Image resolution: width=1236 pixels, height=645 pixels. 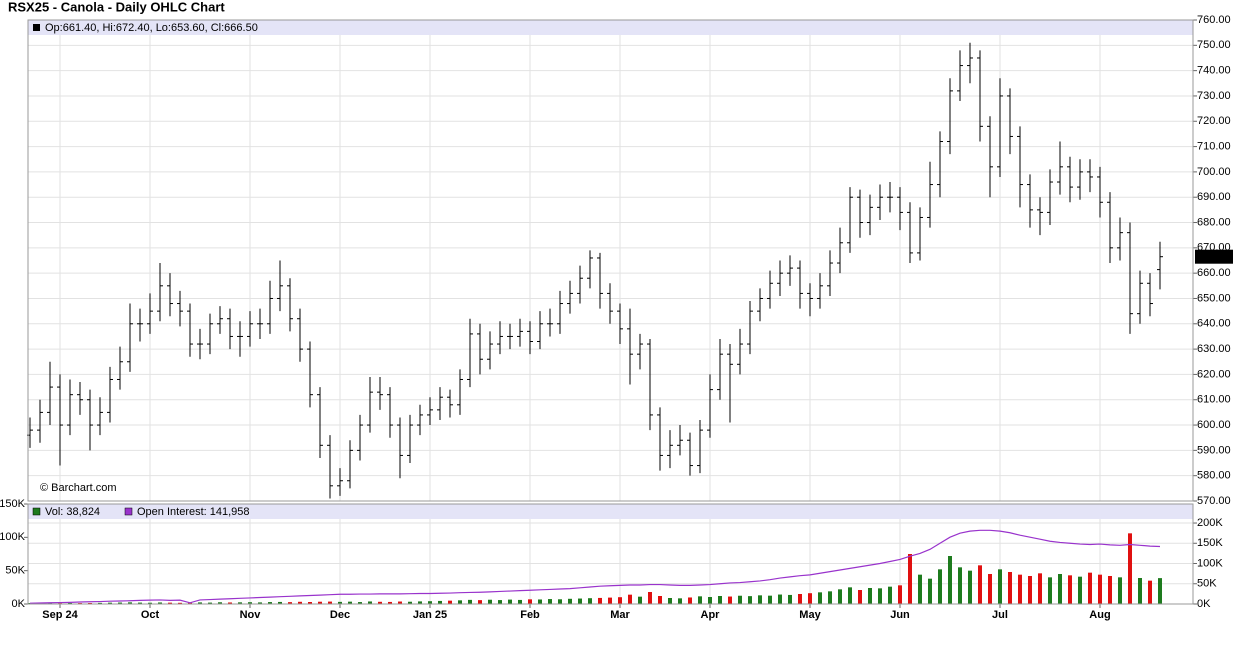 I want to click on x-tick-label: Apr, so click(x=711, y=615).